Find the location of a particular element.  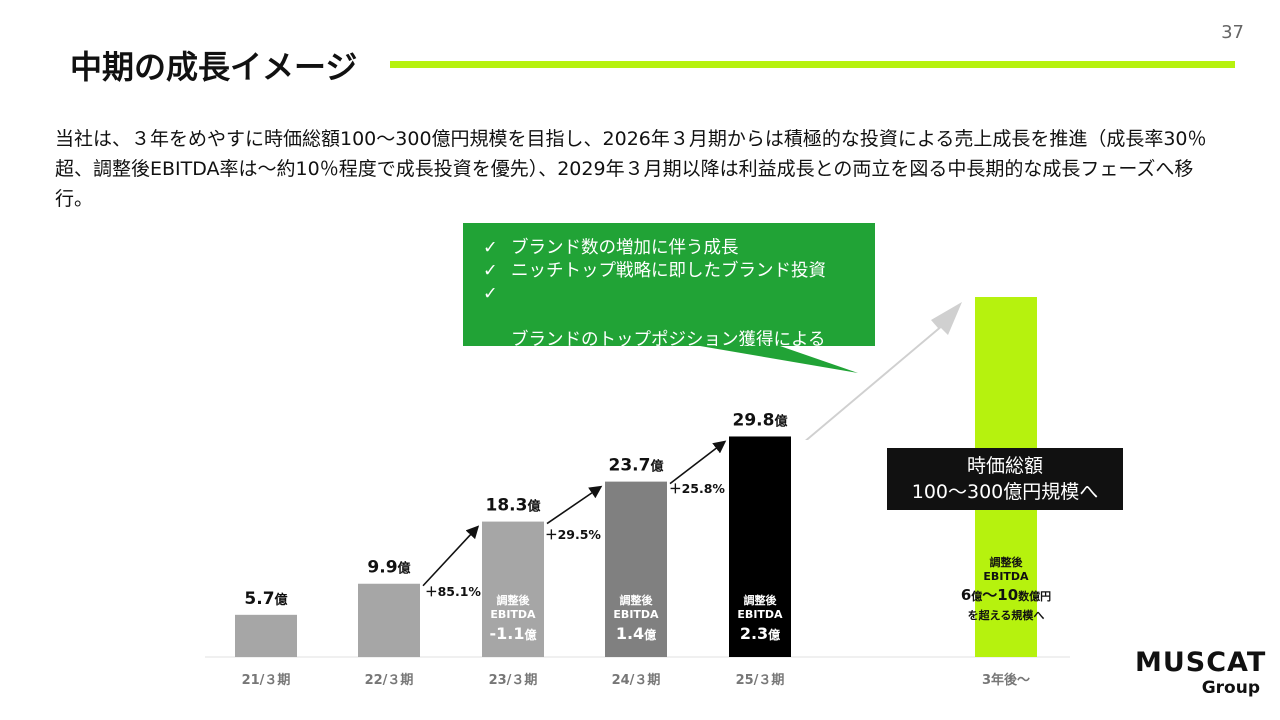

market-cap-target-box: 時価総額 100〜300億円規模へ is located at coordinates (1005, 479).